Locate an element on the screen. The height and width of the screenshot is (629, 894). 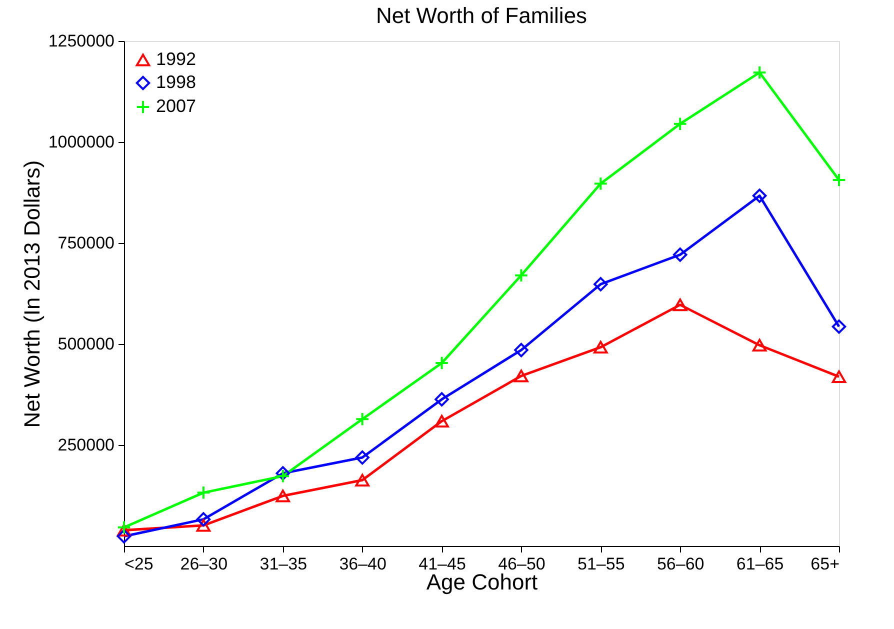
y-tick-label: 1250000 is located at coordinates (81, 41).